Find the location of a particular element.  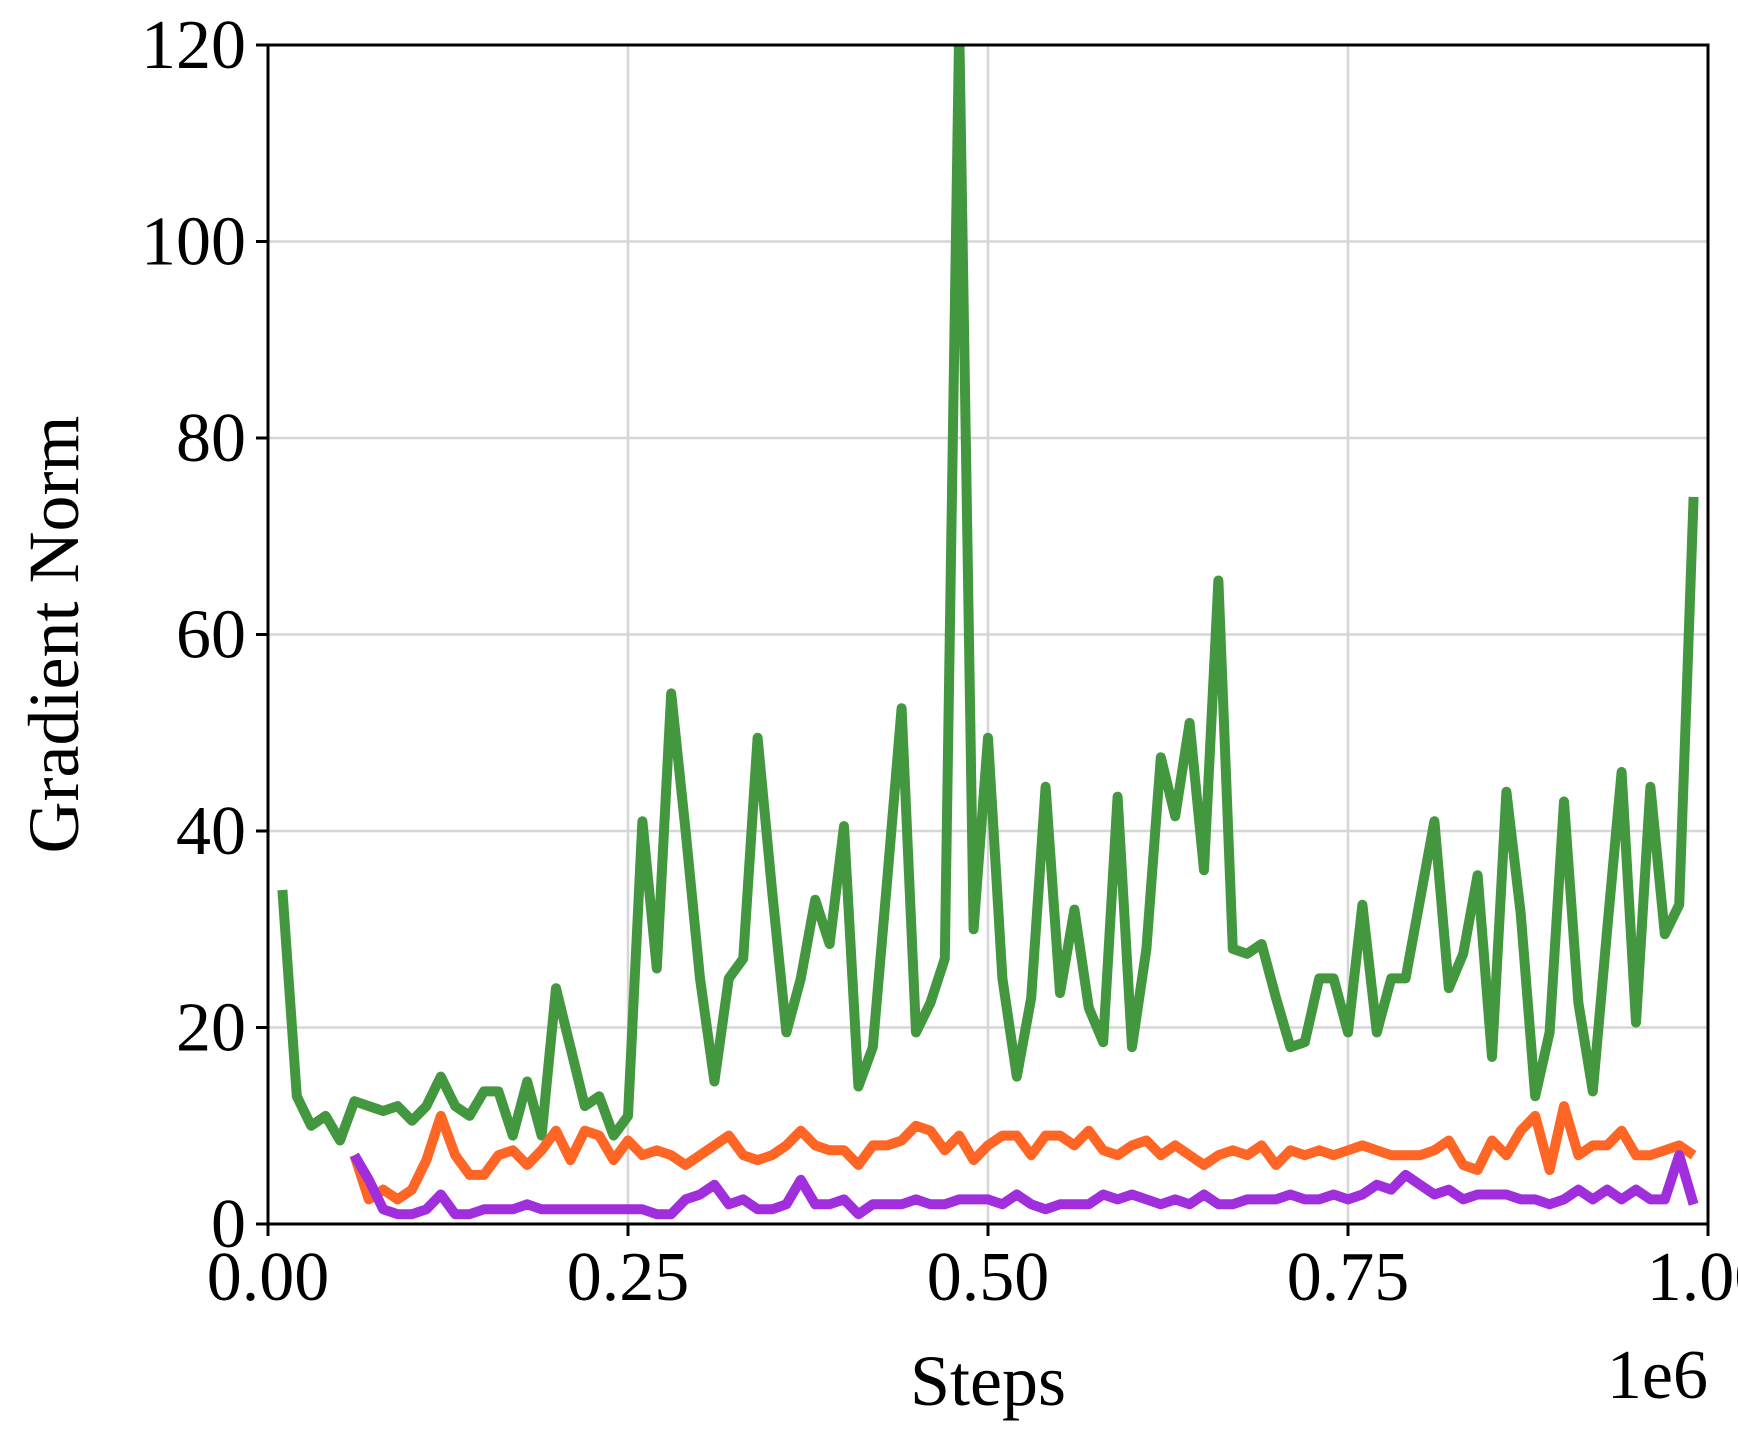

x-tick-label: 0.75 is located at coordinates (1348, 1277).